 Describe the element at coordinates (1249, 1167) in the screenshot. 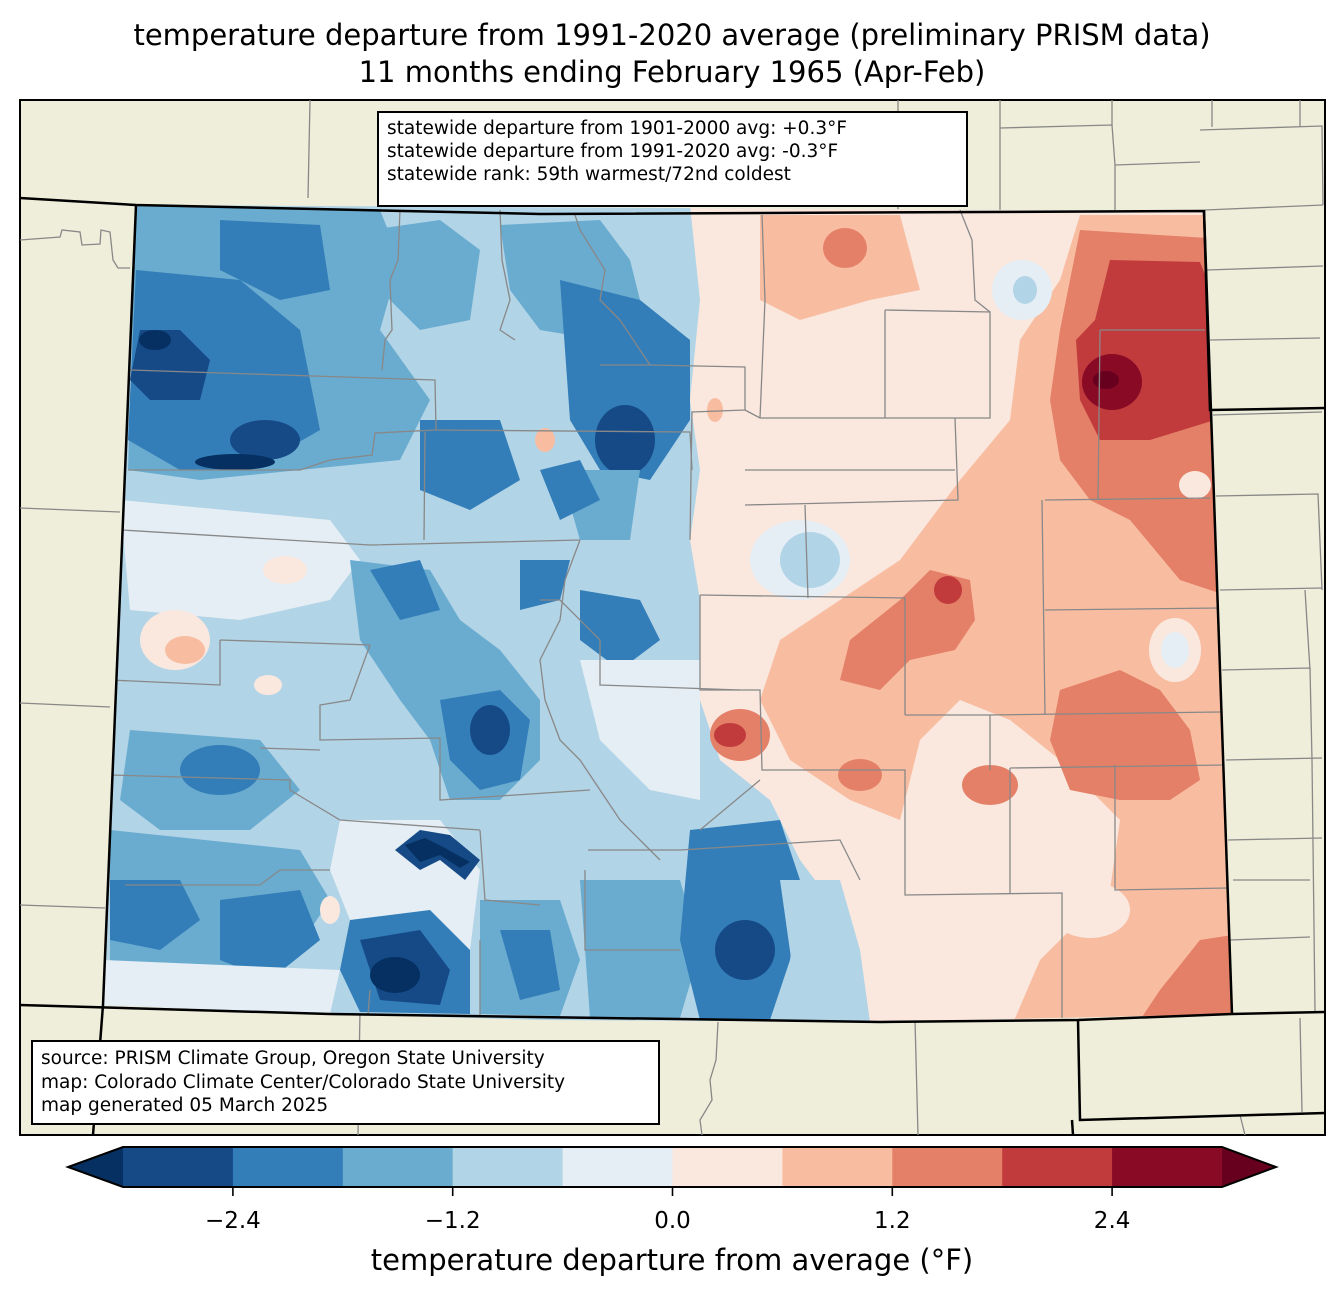

I see `colorbar-over-arrow` at that location.